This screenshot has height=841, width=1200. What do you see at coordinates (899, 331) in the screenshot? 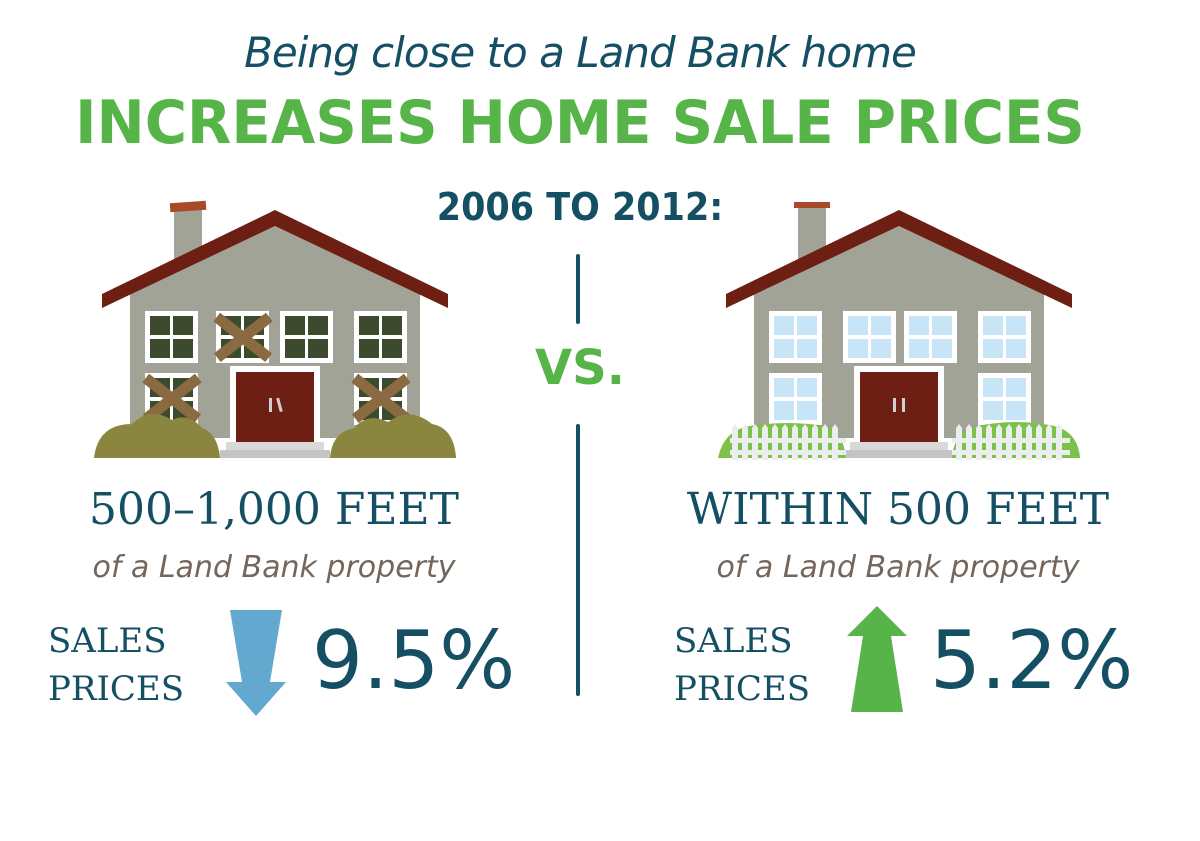
I see `renovated-house-icon` at bounding box center [899, 331].